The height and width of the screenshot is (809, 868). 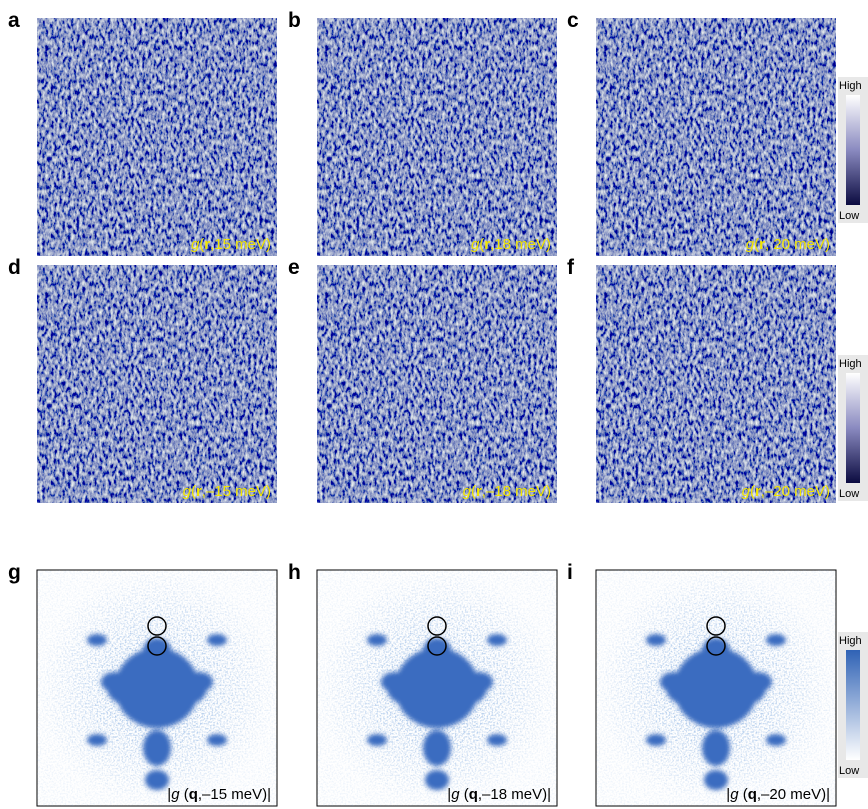 I want to click on panel-letter: c, so click(x=573, y=20).